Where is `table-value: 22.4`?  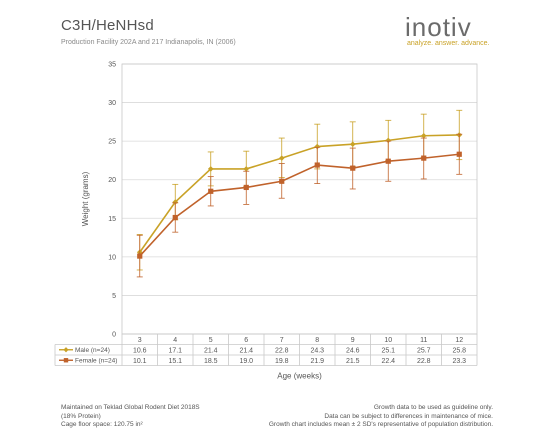 table-value: 22.4 is located at coordinates (388, 361).